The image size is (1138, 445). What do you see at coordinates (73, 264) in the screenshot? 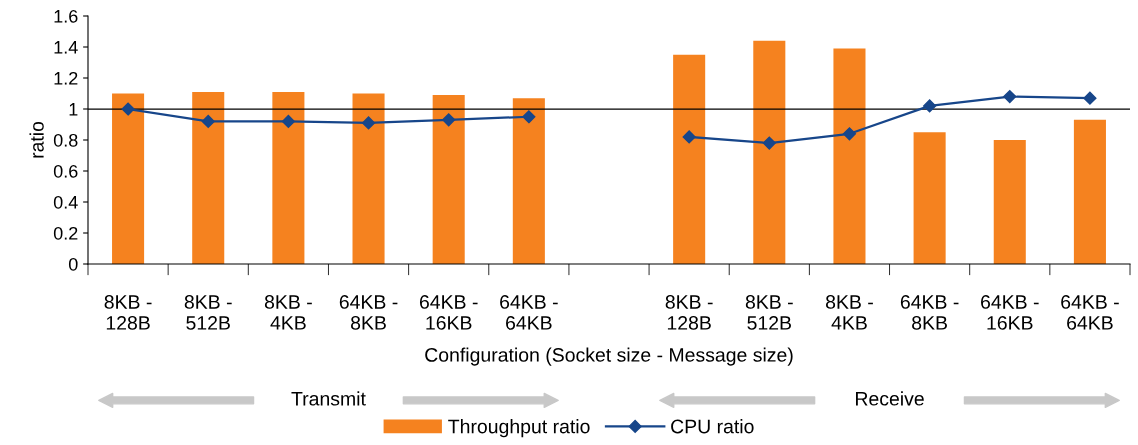
I see `y-tick-label: 0` at bounding box center [73, 264].